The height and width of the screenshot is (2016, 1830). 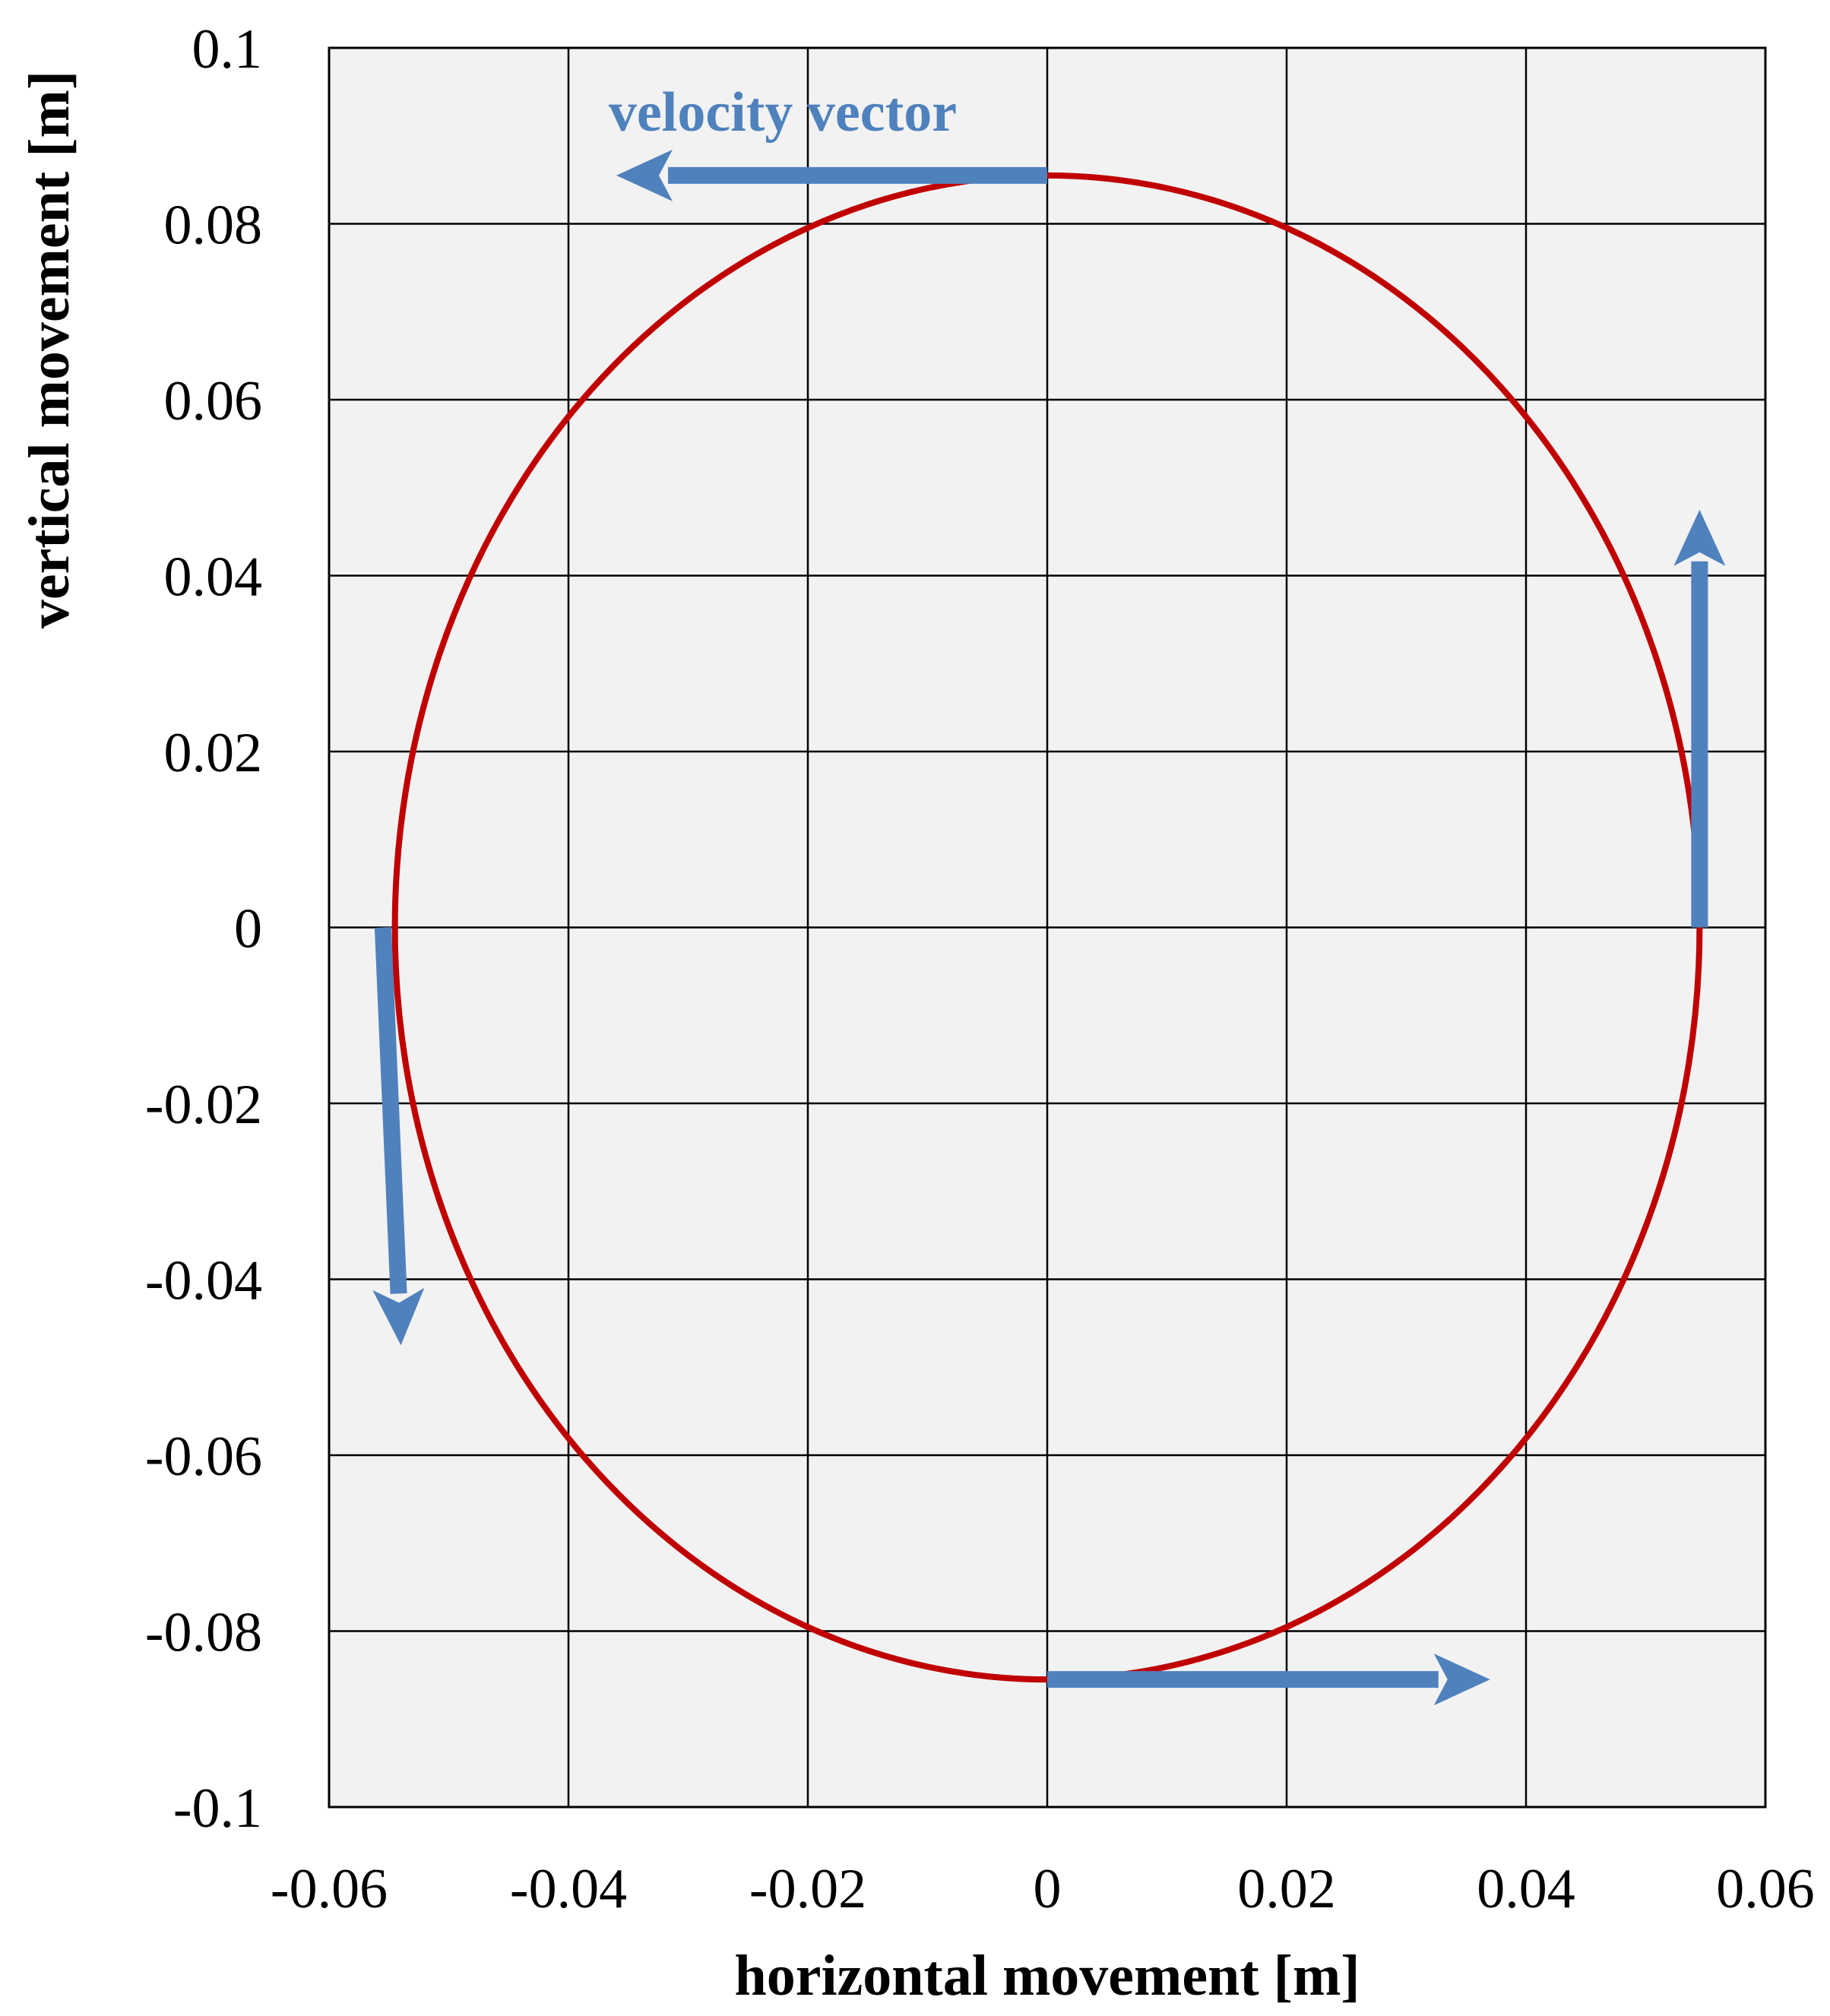 I want to click on y-axis-title: vertical movement [m], so click(x=49, y=349).